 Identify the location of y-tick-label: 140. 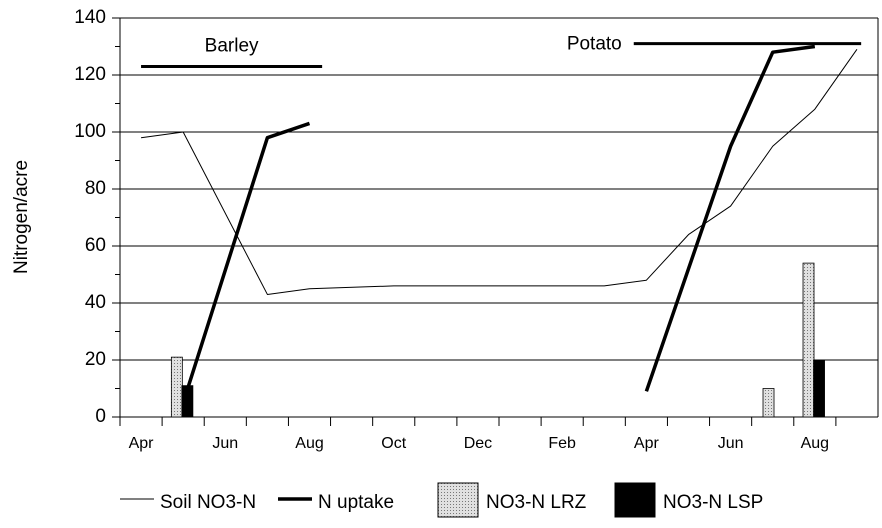
(90, 17).